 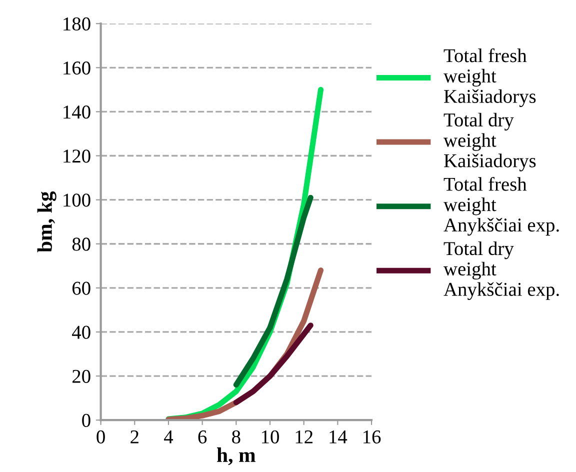 I want to click on x-tick-label: 4, so click(x=169, y=437).